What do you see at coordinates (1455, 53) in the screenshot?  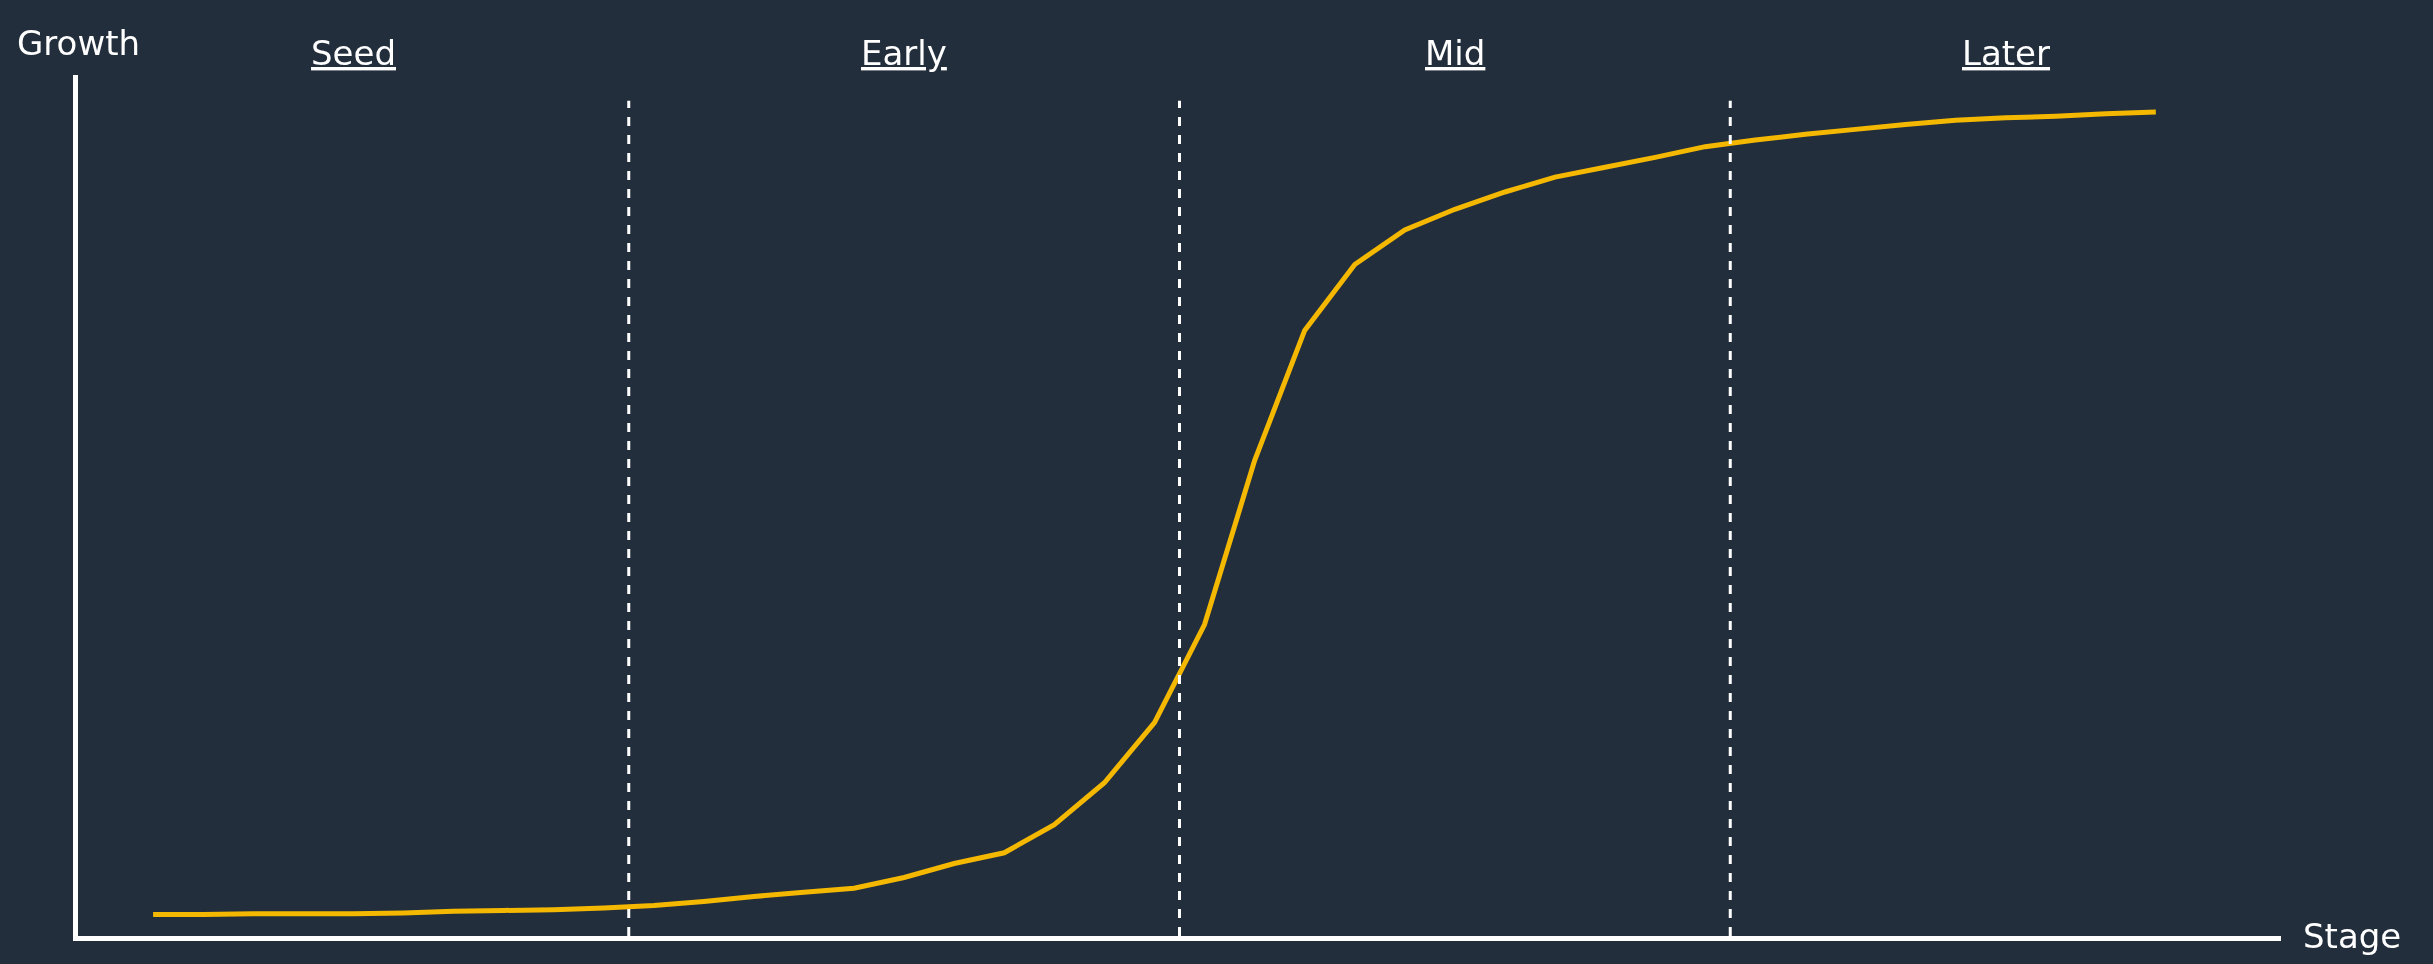 I see `text: Mid` at bounding box center [1455, 53].